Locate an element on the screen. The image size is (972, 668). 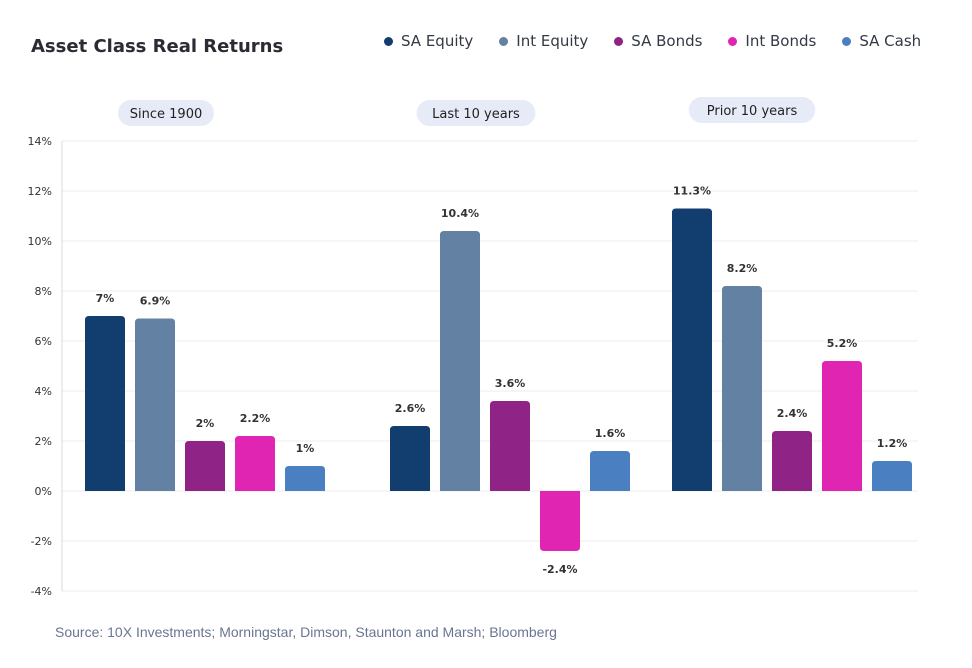
data-label: 1.6% is located at coordinates (610, 433).